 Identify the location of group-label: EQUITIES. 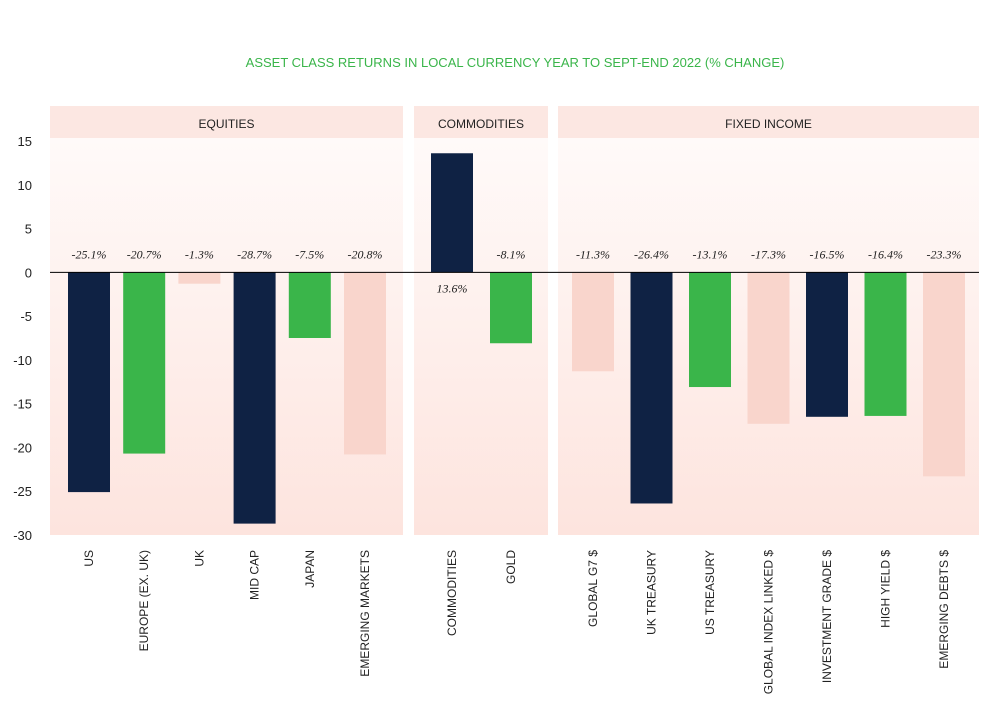
(226, 124).